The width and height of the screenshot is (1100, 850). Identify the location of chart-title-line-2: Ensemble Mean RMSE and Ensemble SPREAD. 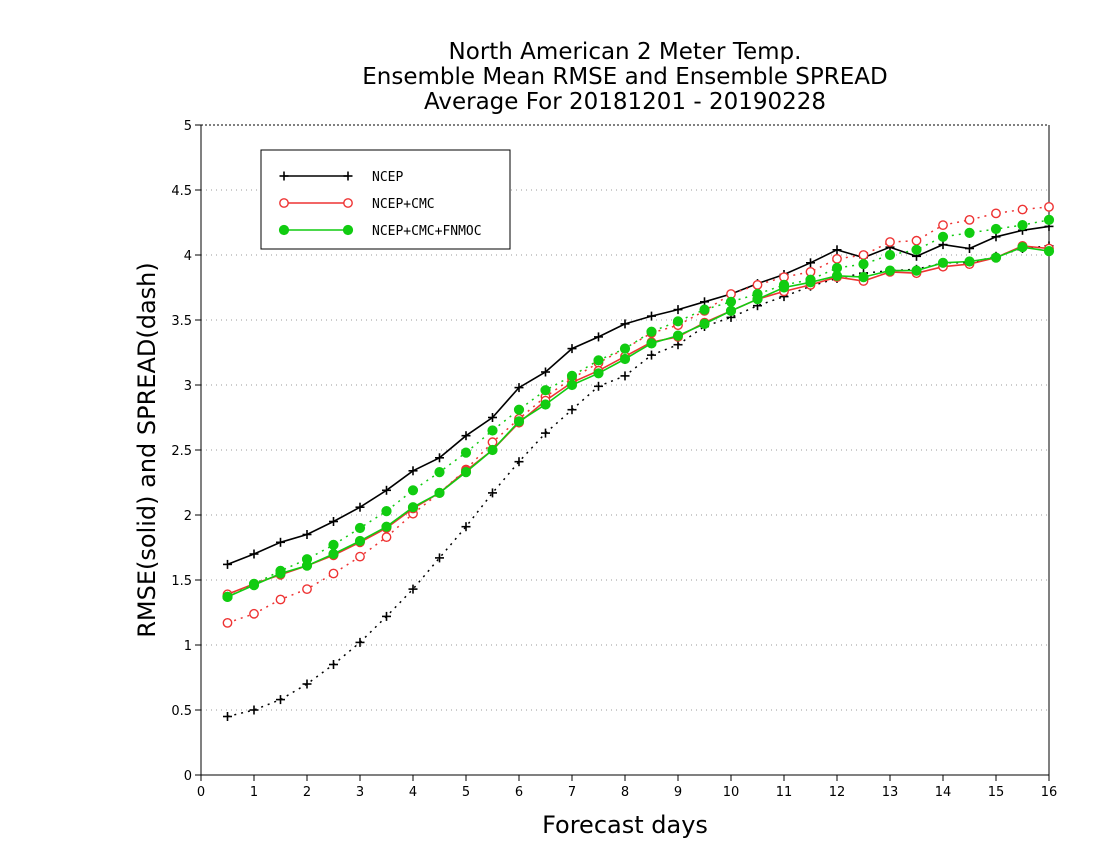
(624, 77).